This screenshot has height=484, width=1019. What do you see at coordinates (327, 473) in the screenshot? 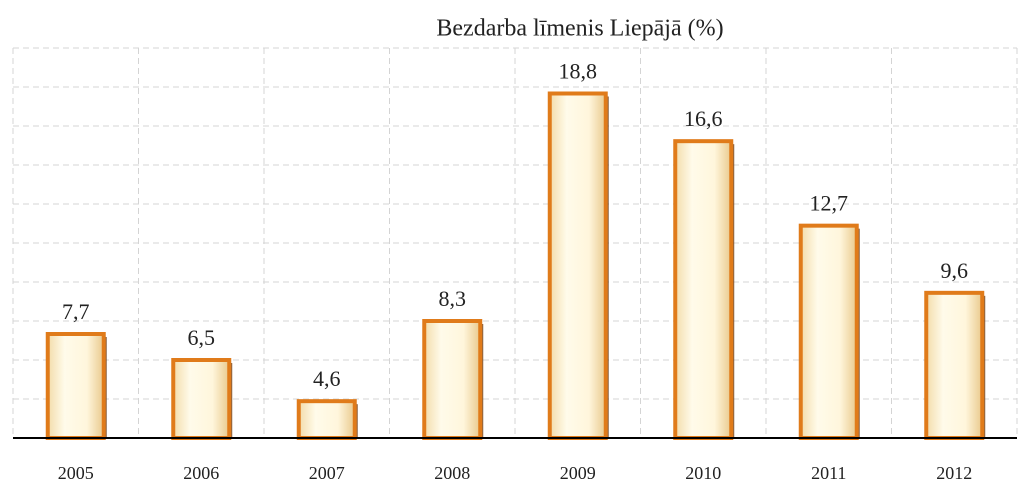
I see `x-tick-label: 2007` at bounding box center [327, 473].